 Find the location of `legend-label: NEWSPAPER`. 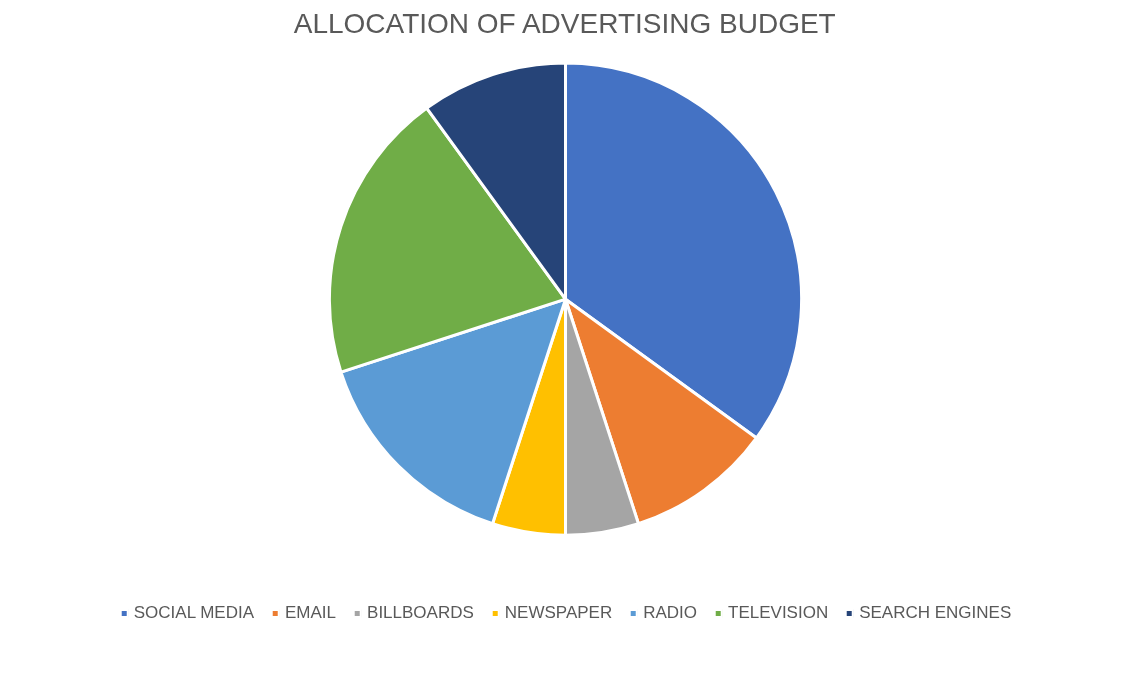

legend-label: NEWSPAPER is located at coordinates (558, 613).